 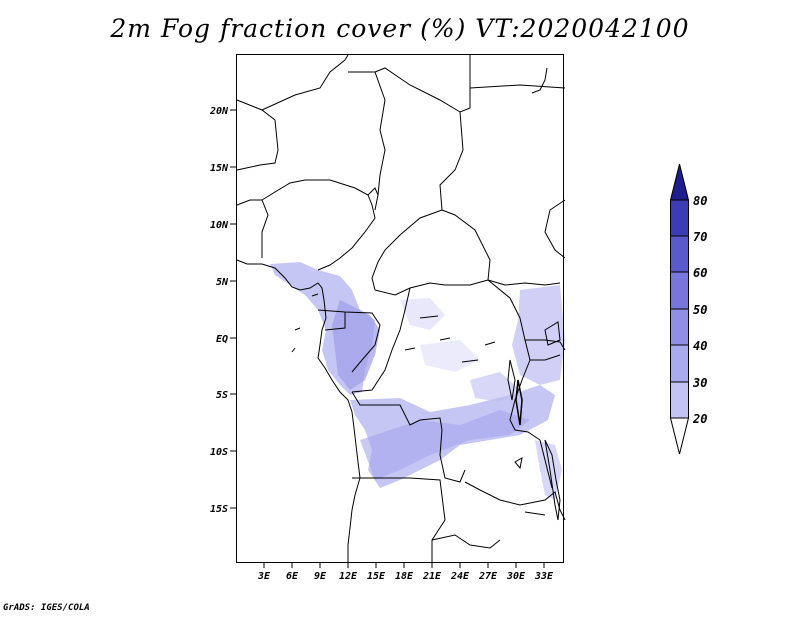 What do you see at coordinates (292, 576) in the screenshot?
I see `lon-tick-label: 6E` at bounding box center [292, 576].